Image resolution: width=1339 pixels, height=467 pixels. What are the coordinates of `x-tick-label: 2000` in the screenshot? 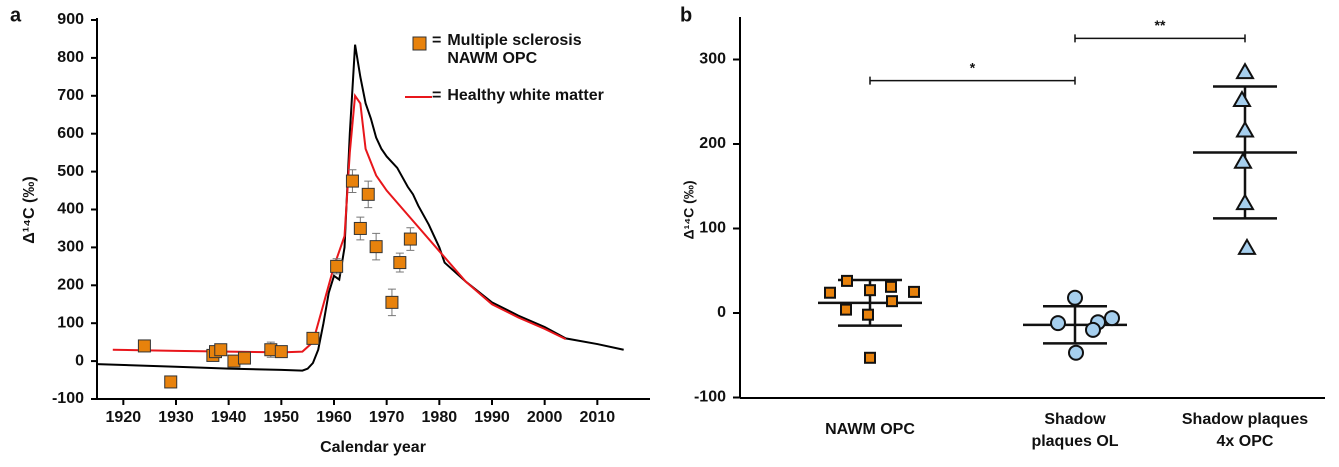 It's located at (545, 417).